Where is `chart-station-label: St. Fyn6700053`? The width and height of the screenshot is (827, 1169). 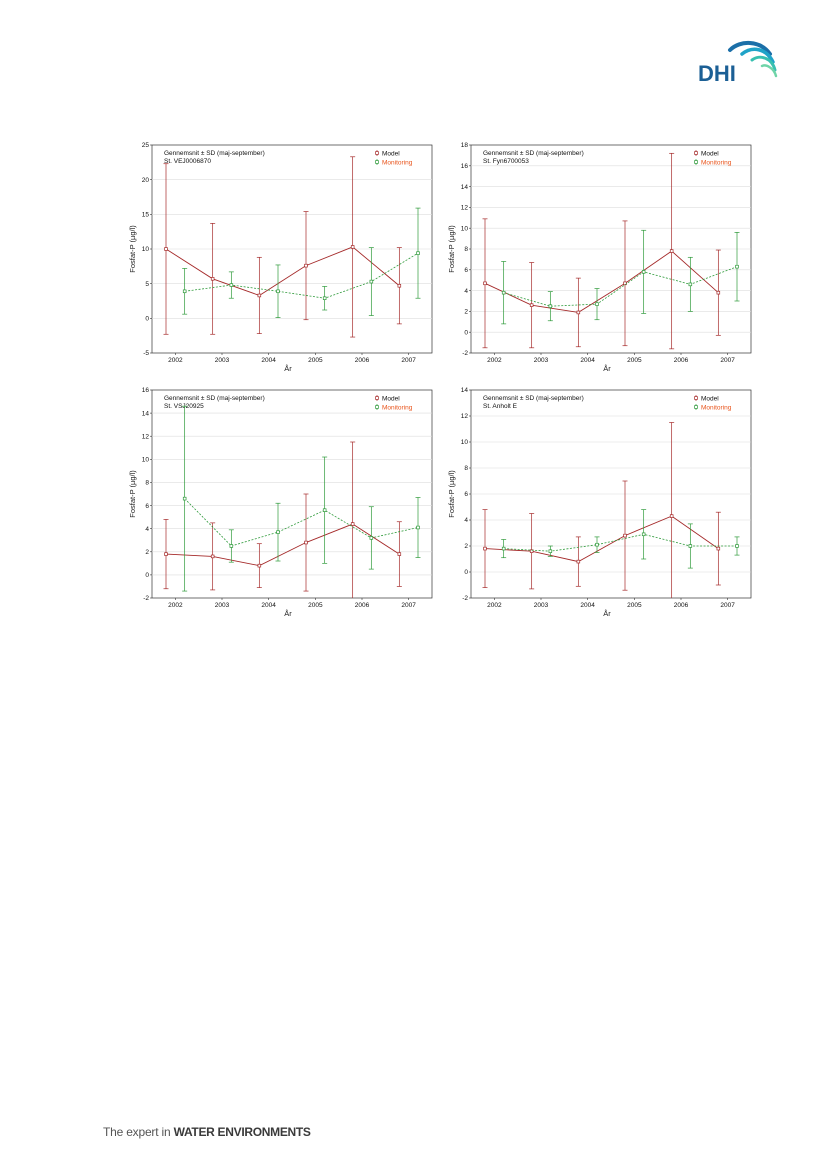 chart-station-label: St. Fyn6700053 is located at coordinates (506, 161).